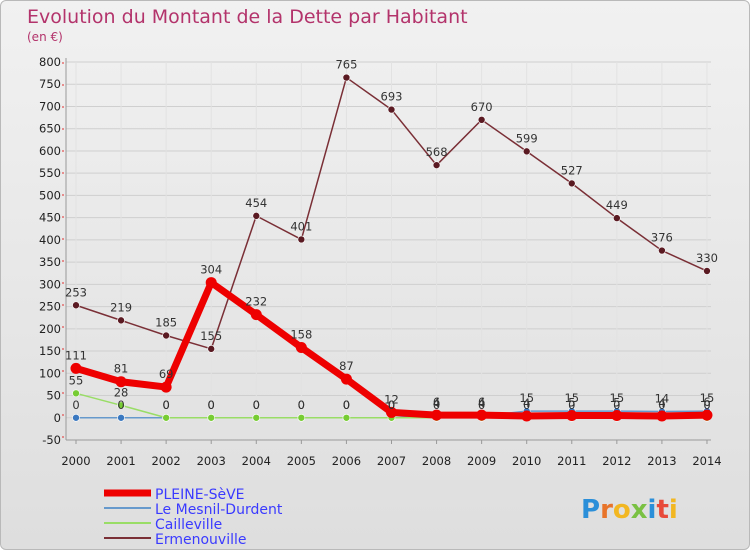 Image resolution: width=750 pixels, height=550 pixels. What do you see at coordinates (75, 461) in the screenshot?
I see `x-tick-label-2000: 2000` at bounding box center [75, 461].